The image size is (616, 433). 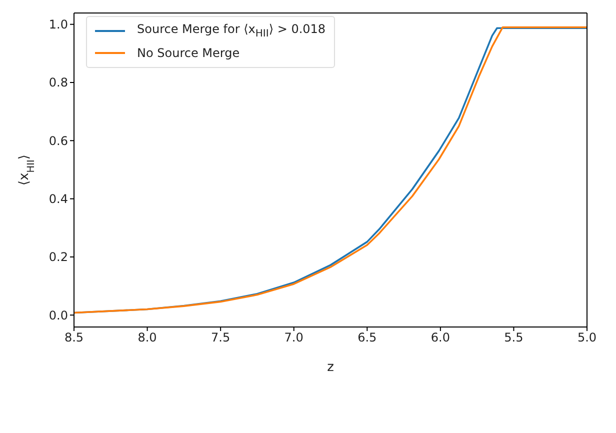 What do you see at coordinates (74, 337) in the screenshot?
I see `x-tick-label: 8.5` at bounding box center [74, 337].